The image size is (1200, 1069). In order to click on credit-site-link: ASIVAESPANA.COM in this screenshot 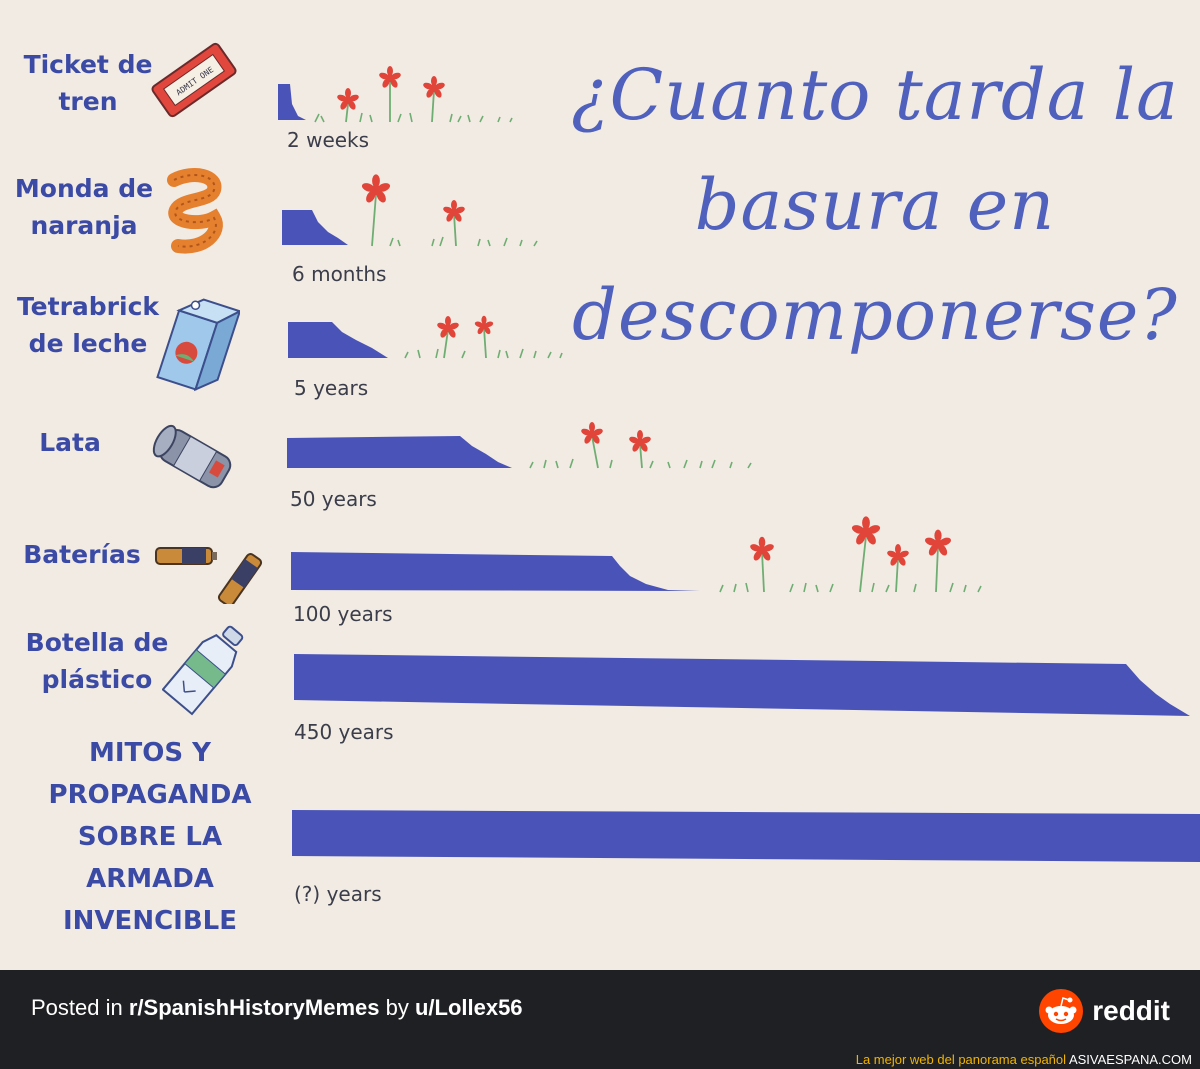, I will do `click(1130, 1059)`.